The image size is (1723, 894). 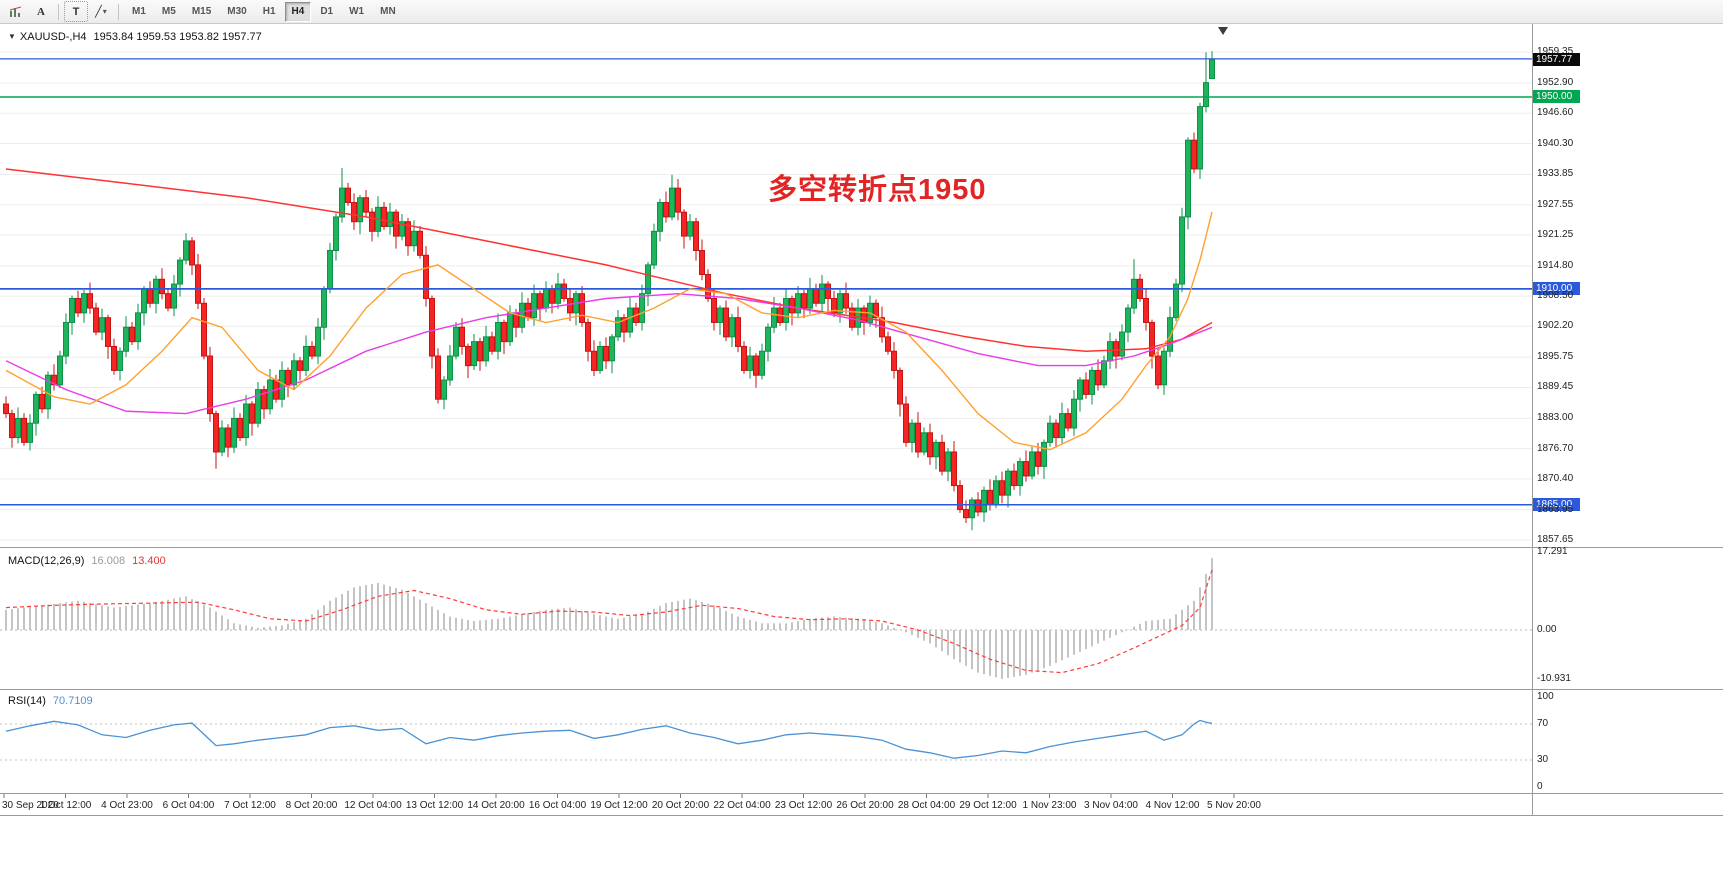 I want to click on toolbar: A T ╱ ▾ M1 M5 M15 M30 H1 H4 D1 W1 MN, so click(x=861, y=12).